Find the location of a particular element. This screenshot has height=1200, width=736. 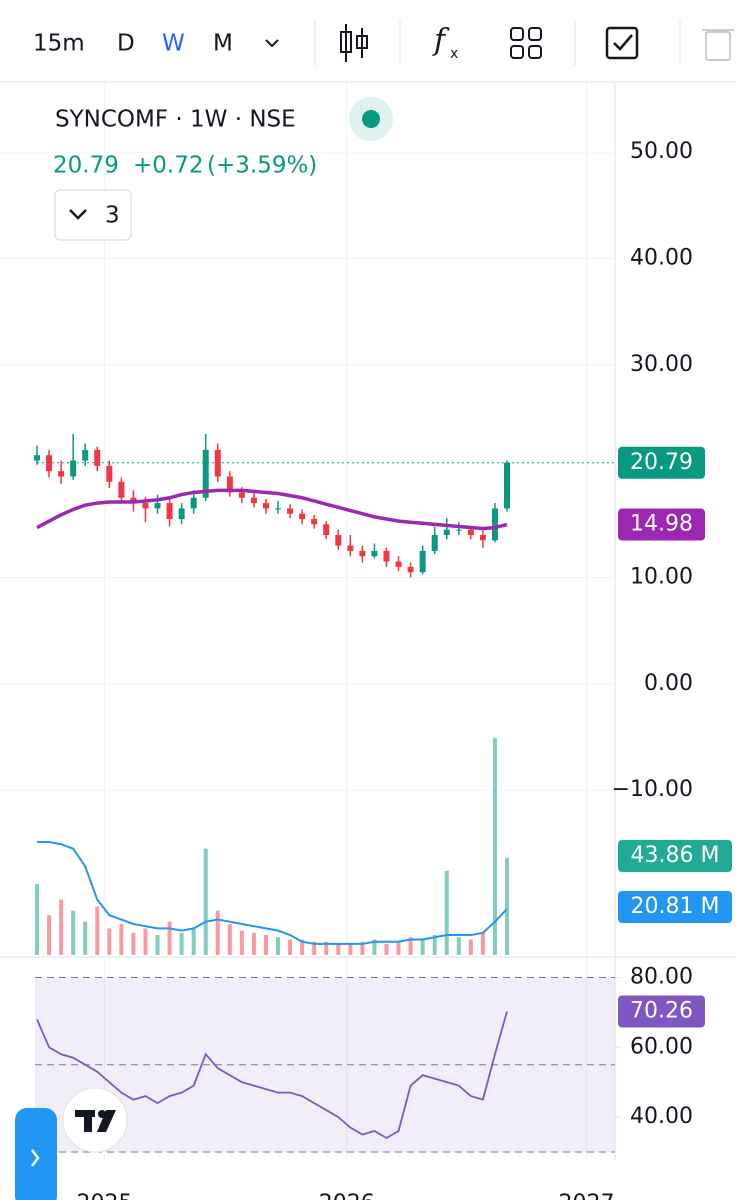

y-tick-label: 50.00 is located at coordinates (661, 151).